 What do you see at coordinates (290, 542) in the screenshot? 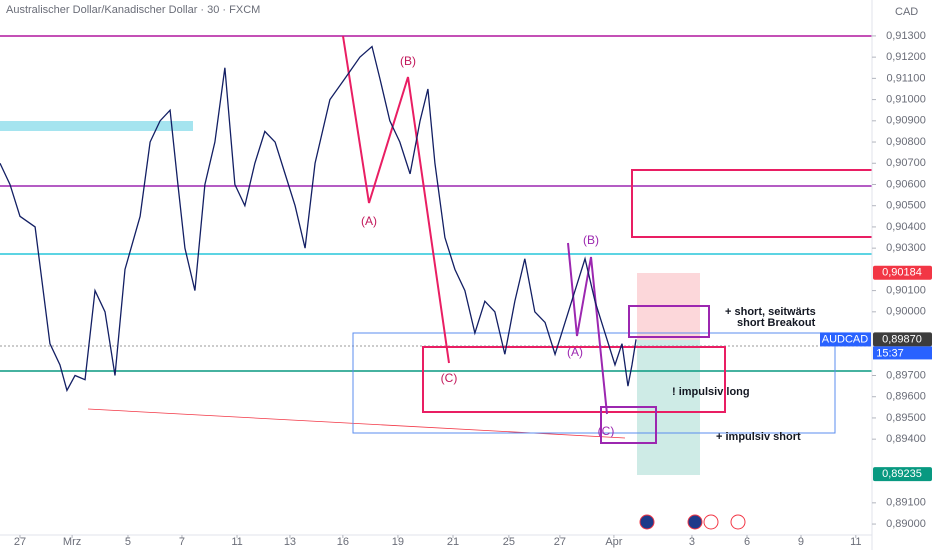
I see `x-tick-label: 13` at bounding box center [290, 542].